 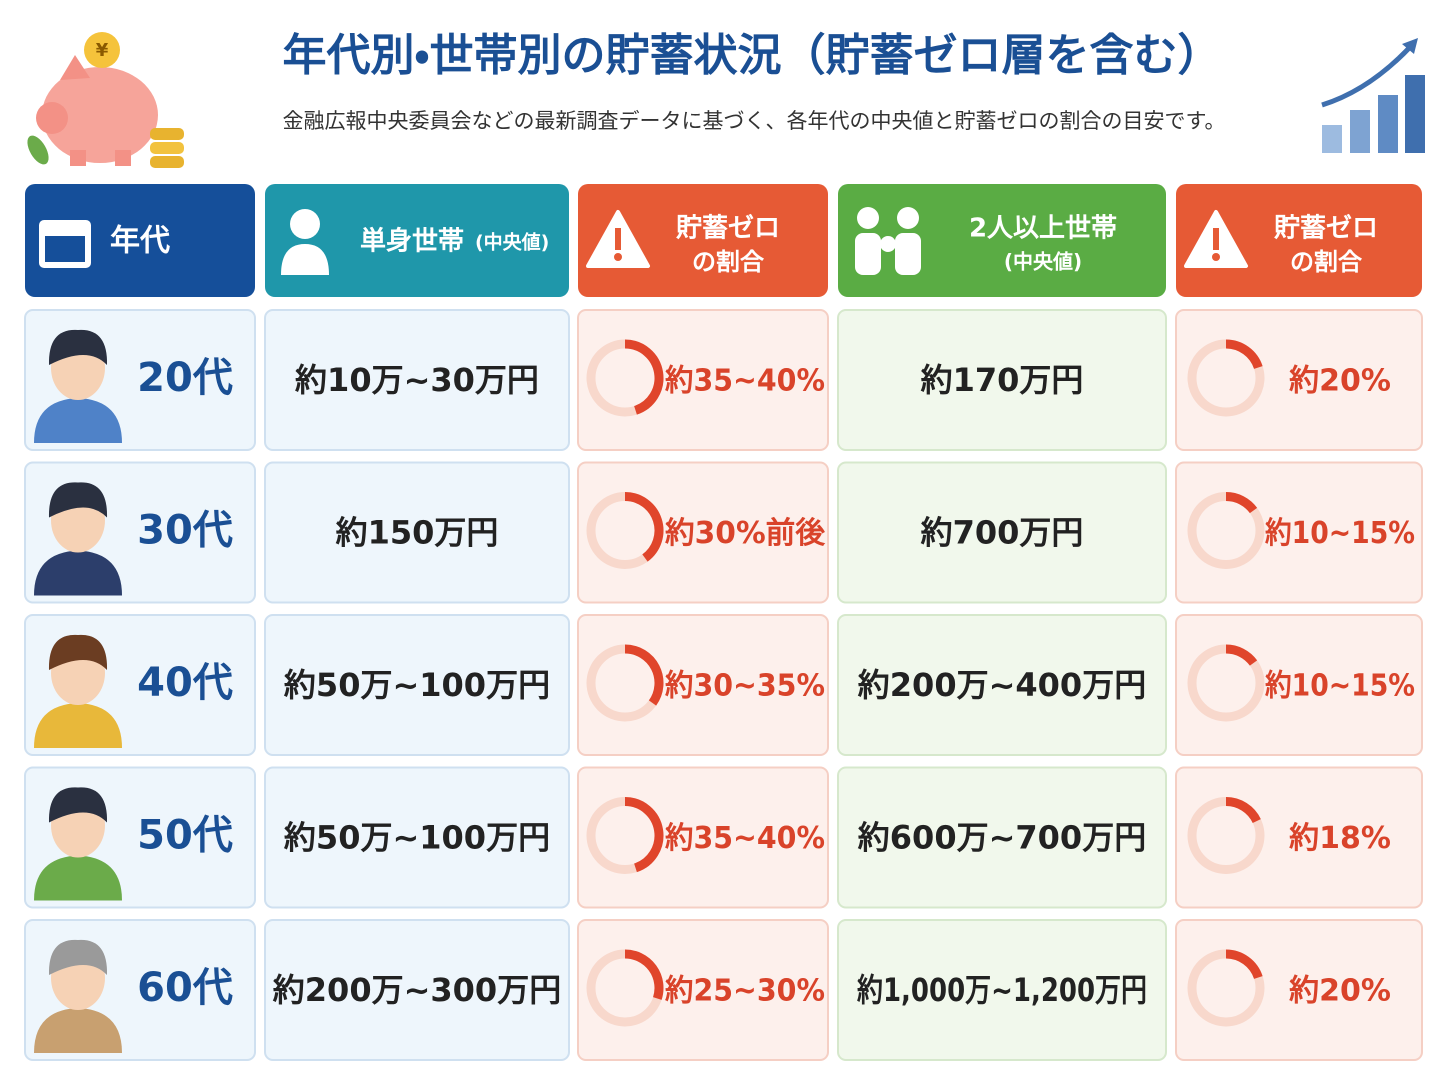 I want to click on family-median: 約1,000万~1,200万円, so click(x=1002, y=990).